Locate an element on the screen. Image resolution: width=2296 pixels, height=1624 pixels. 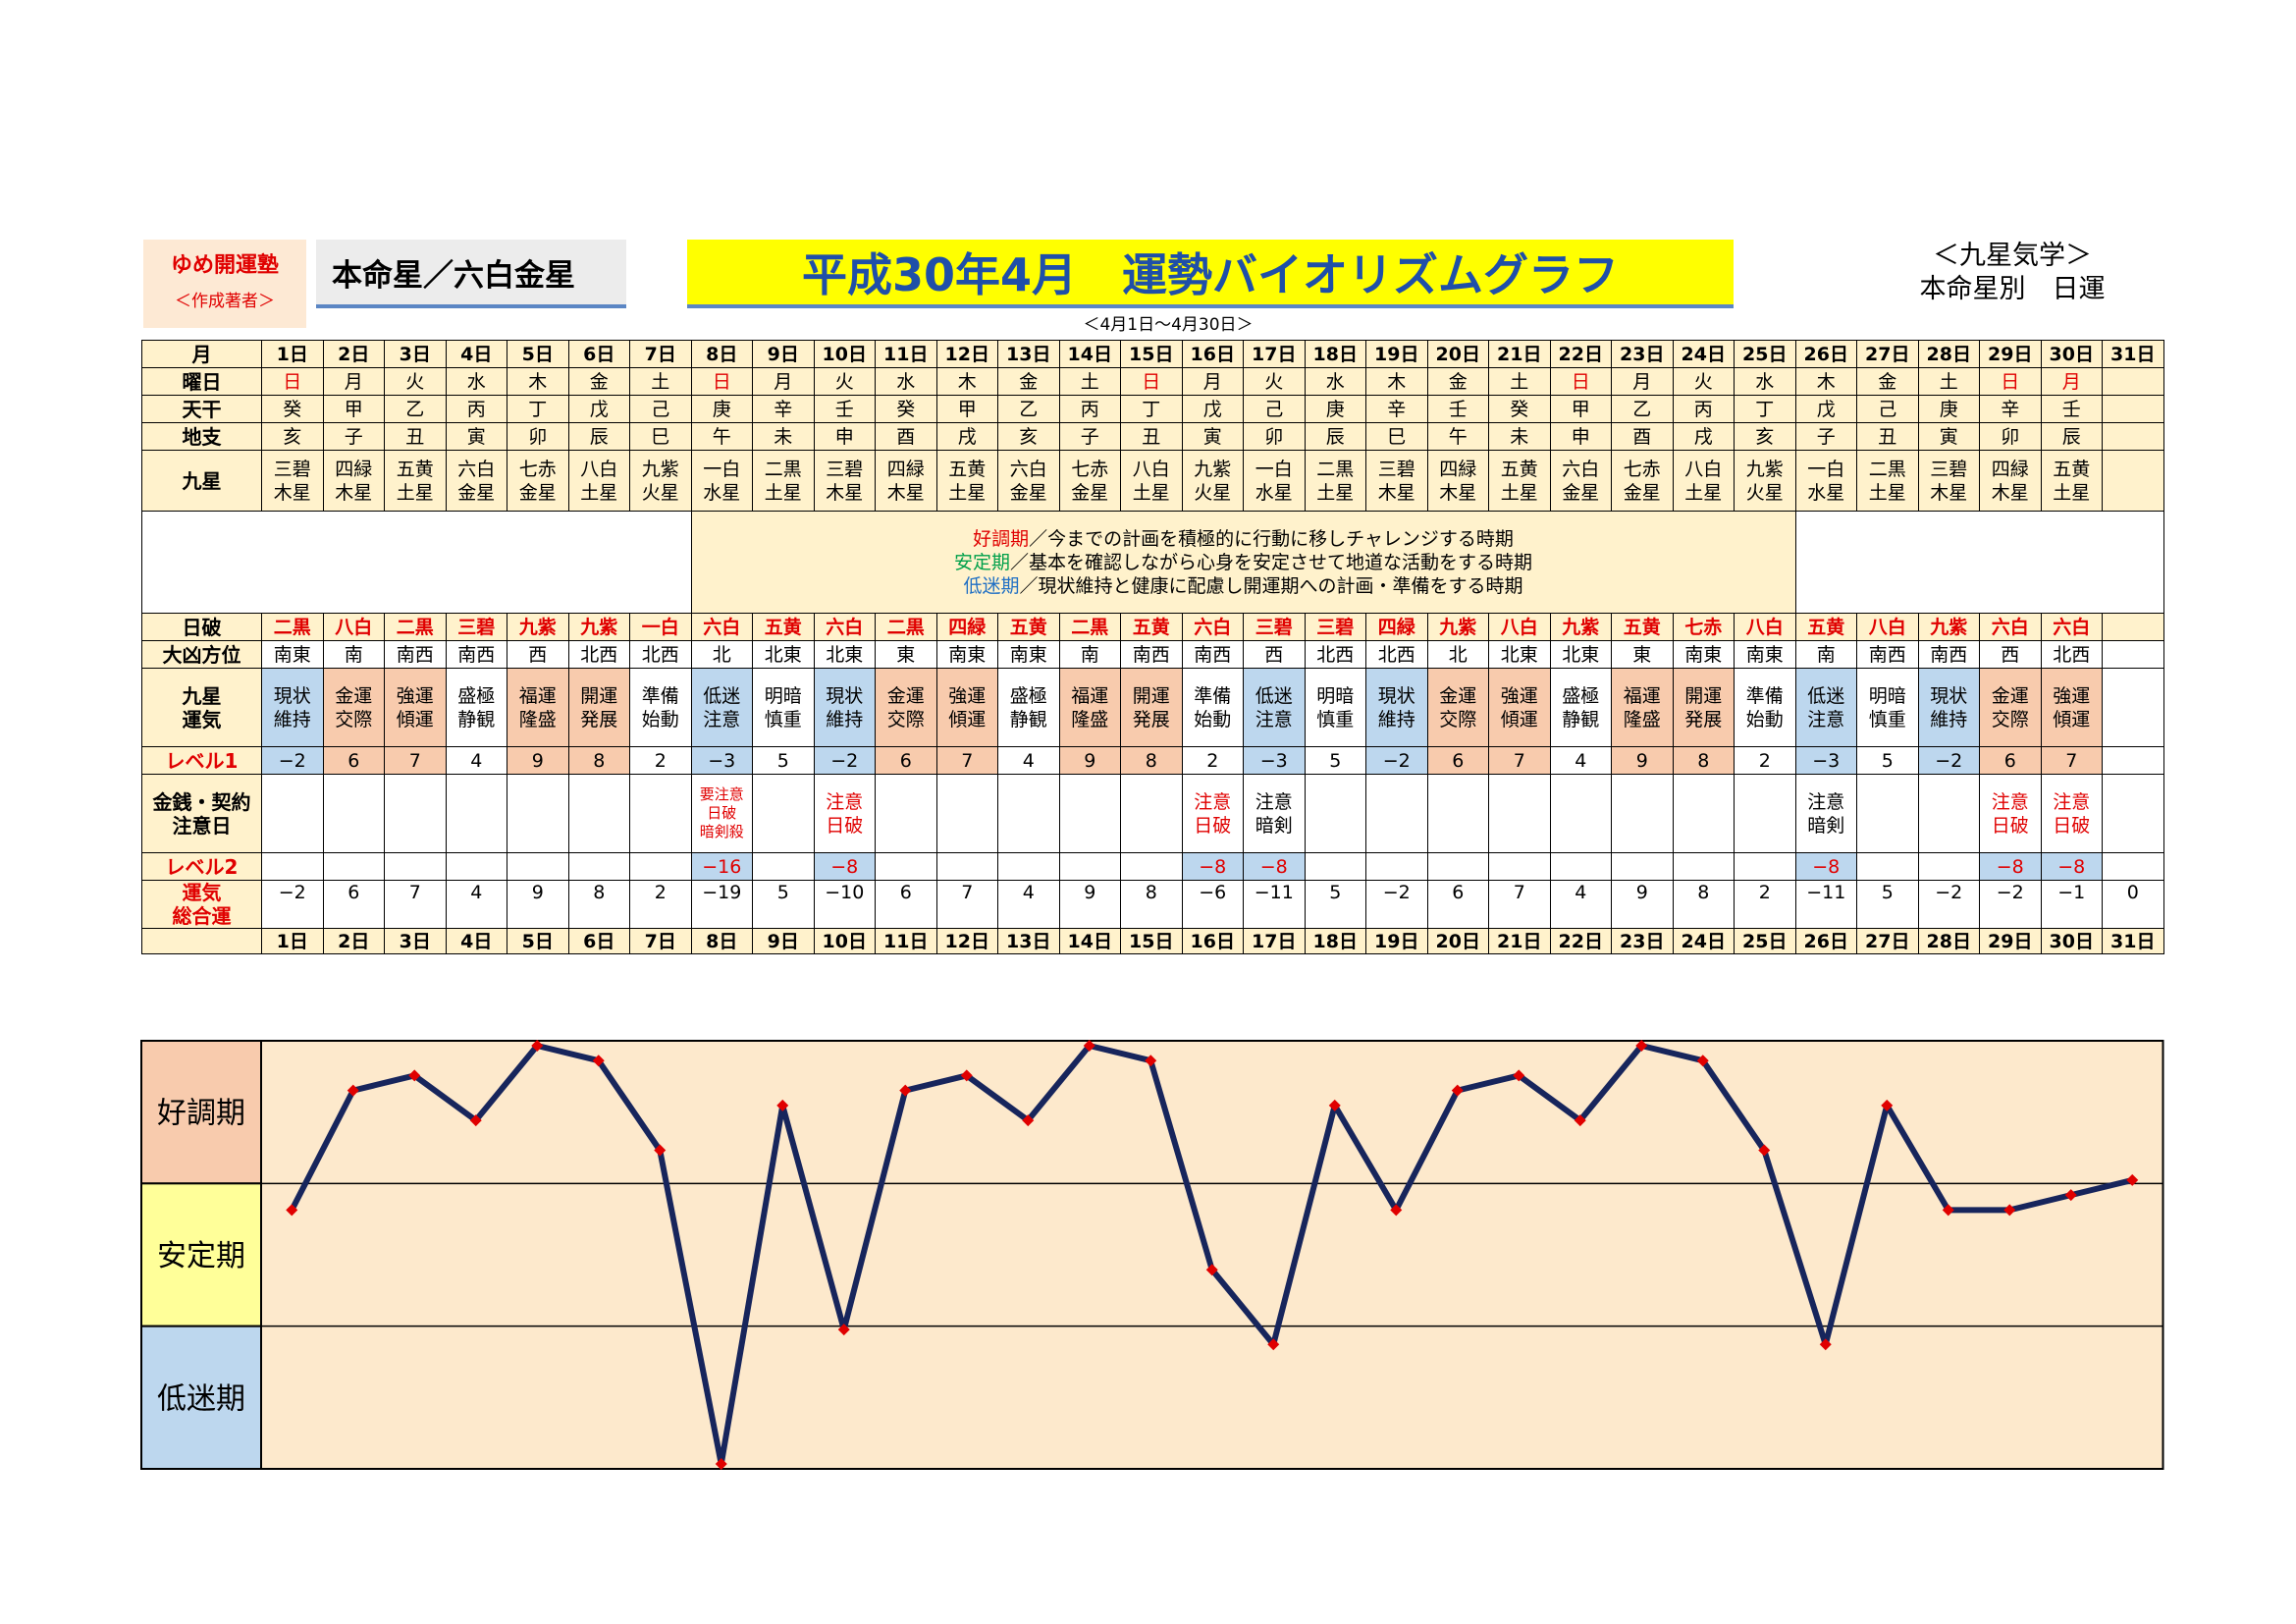
level1-cell: 8 is located at coordinates (599, 760).